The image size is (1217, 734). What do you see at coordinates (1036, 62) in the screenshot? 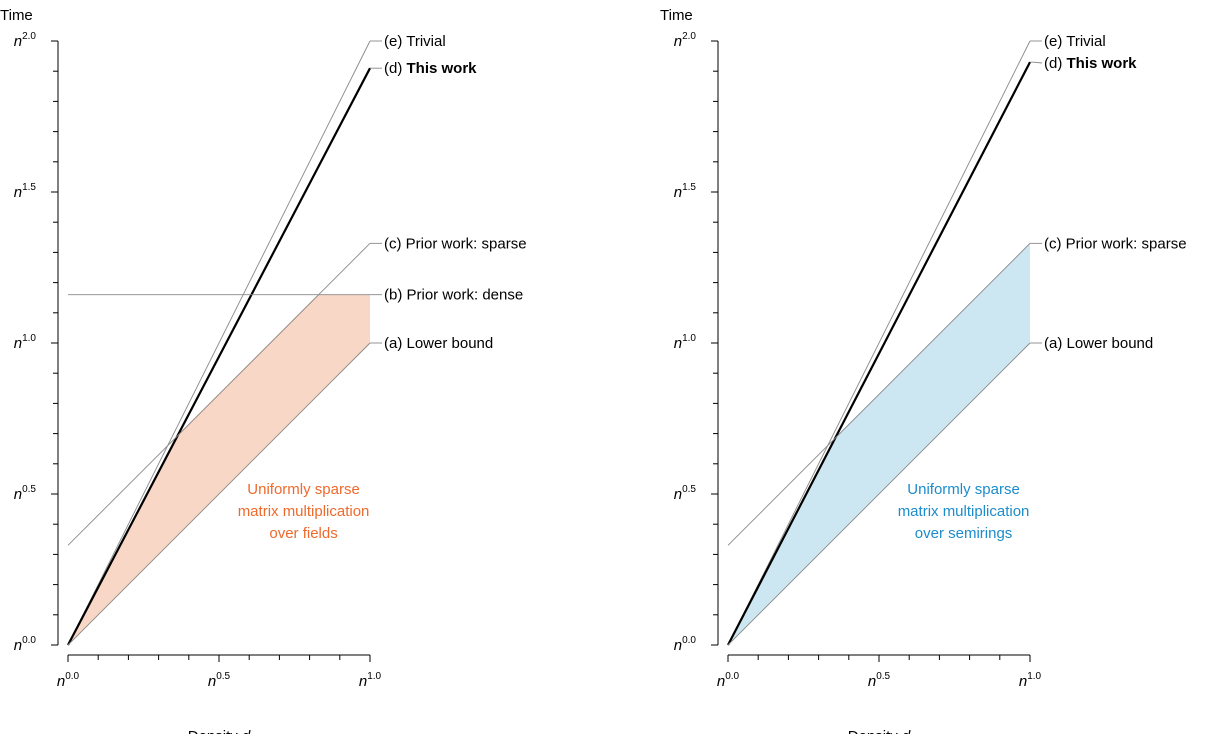
I see `series-d-leader` at bounding box center [1036, 62].